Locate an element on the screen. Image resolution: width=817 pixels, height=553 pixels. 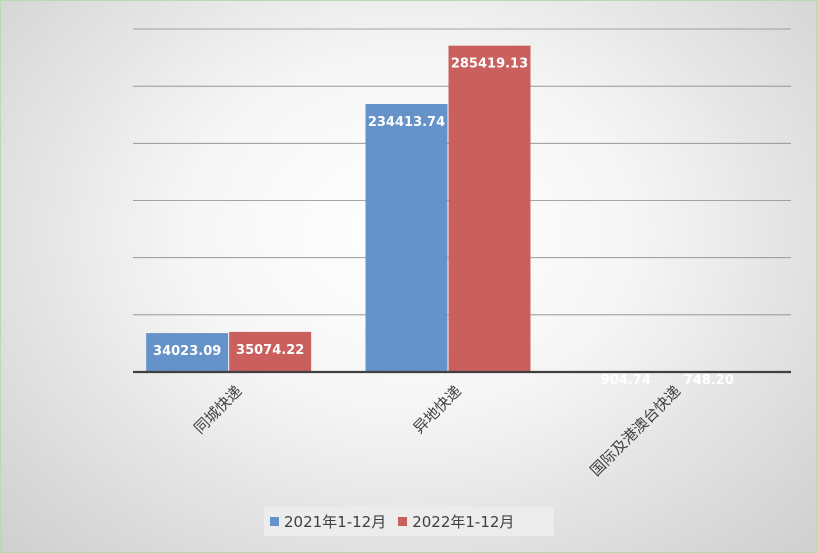
legend-item-2022: 2022年1-12月 is located at coordinates (456, 521).